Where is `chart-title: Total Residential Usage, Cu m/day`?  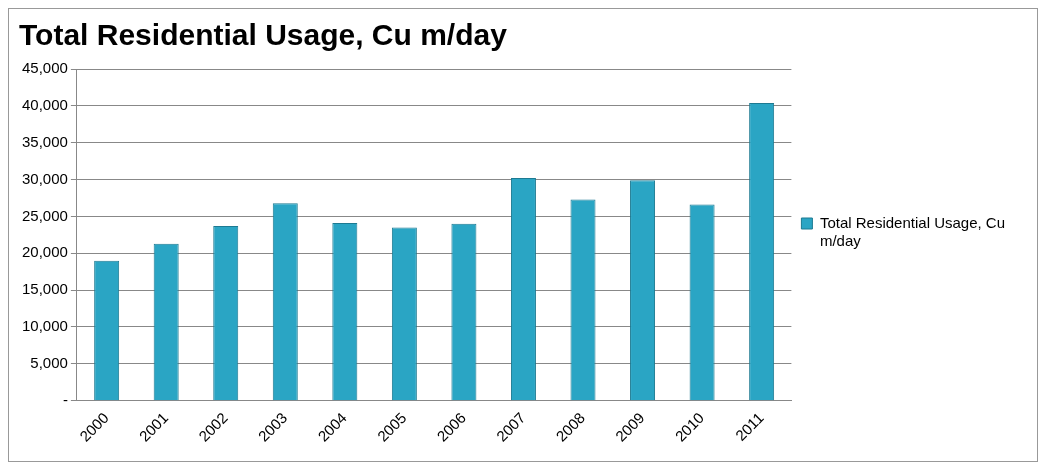 chart-title: Total Residential Usage, Cu m/day is located at coordinates (263, 35).